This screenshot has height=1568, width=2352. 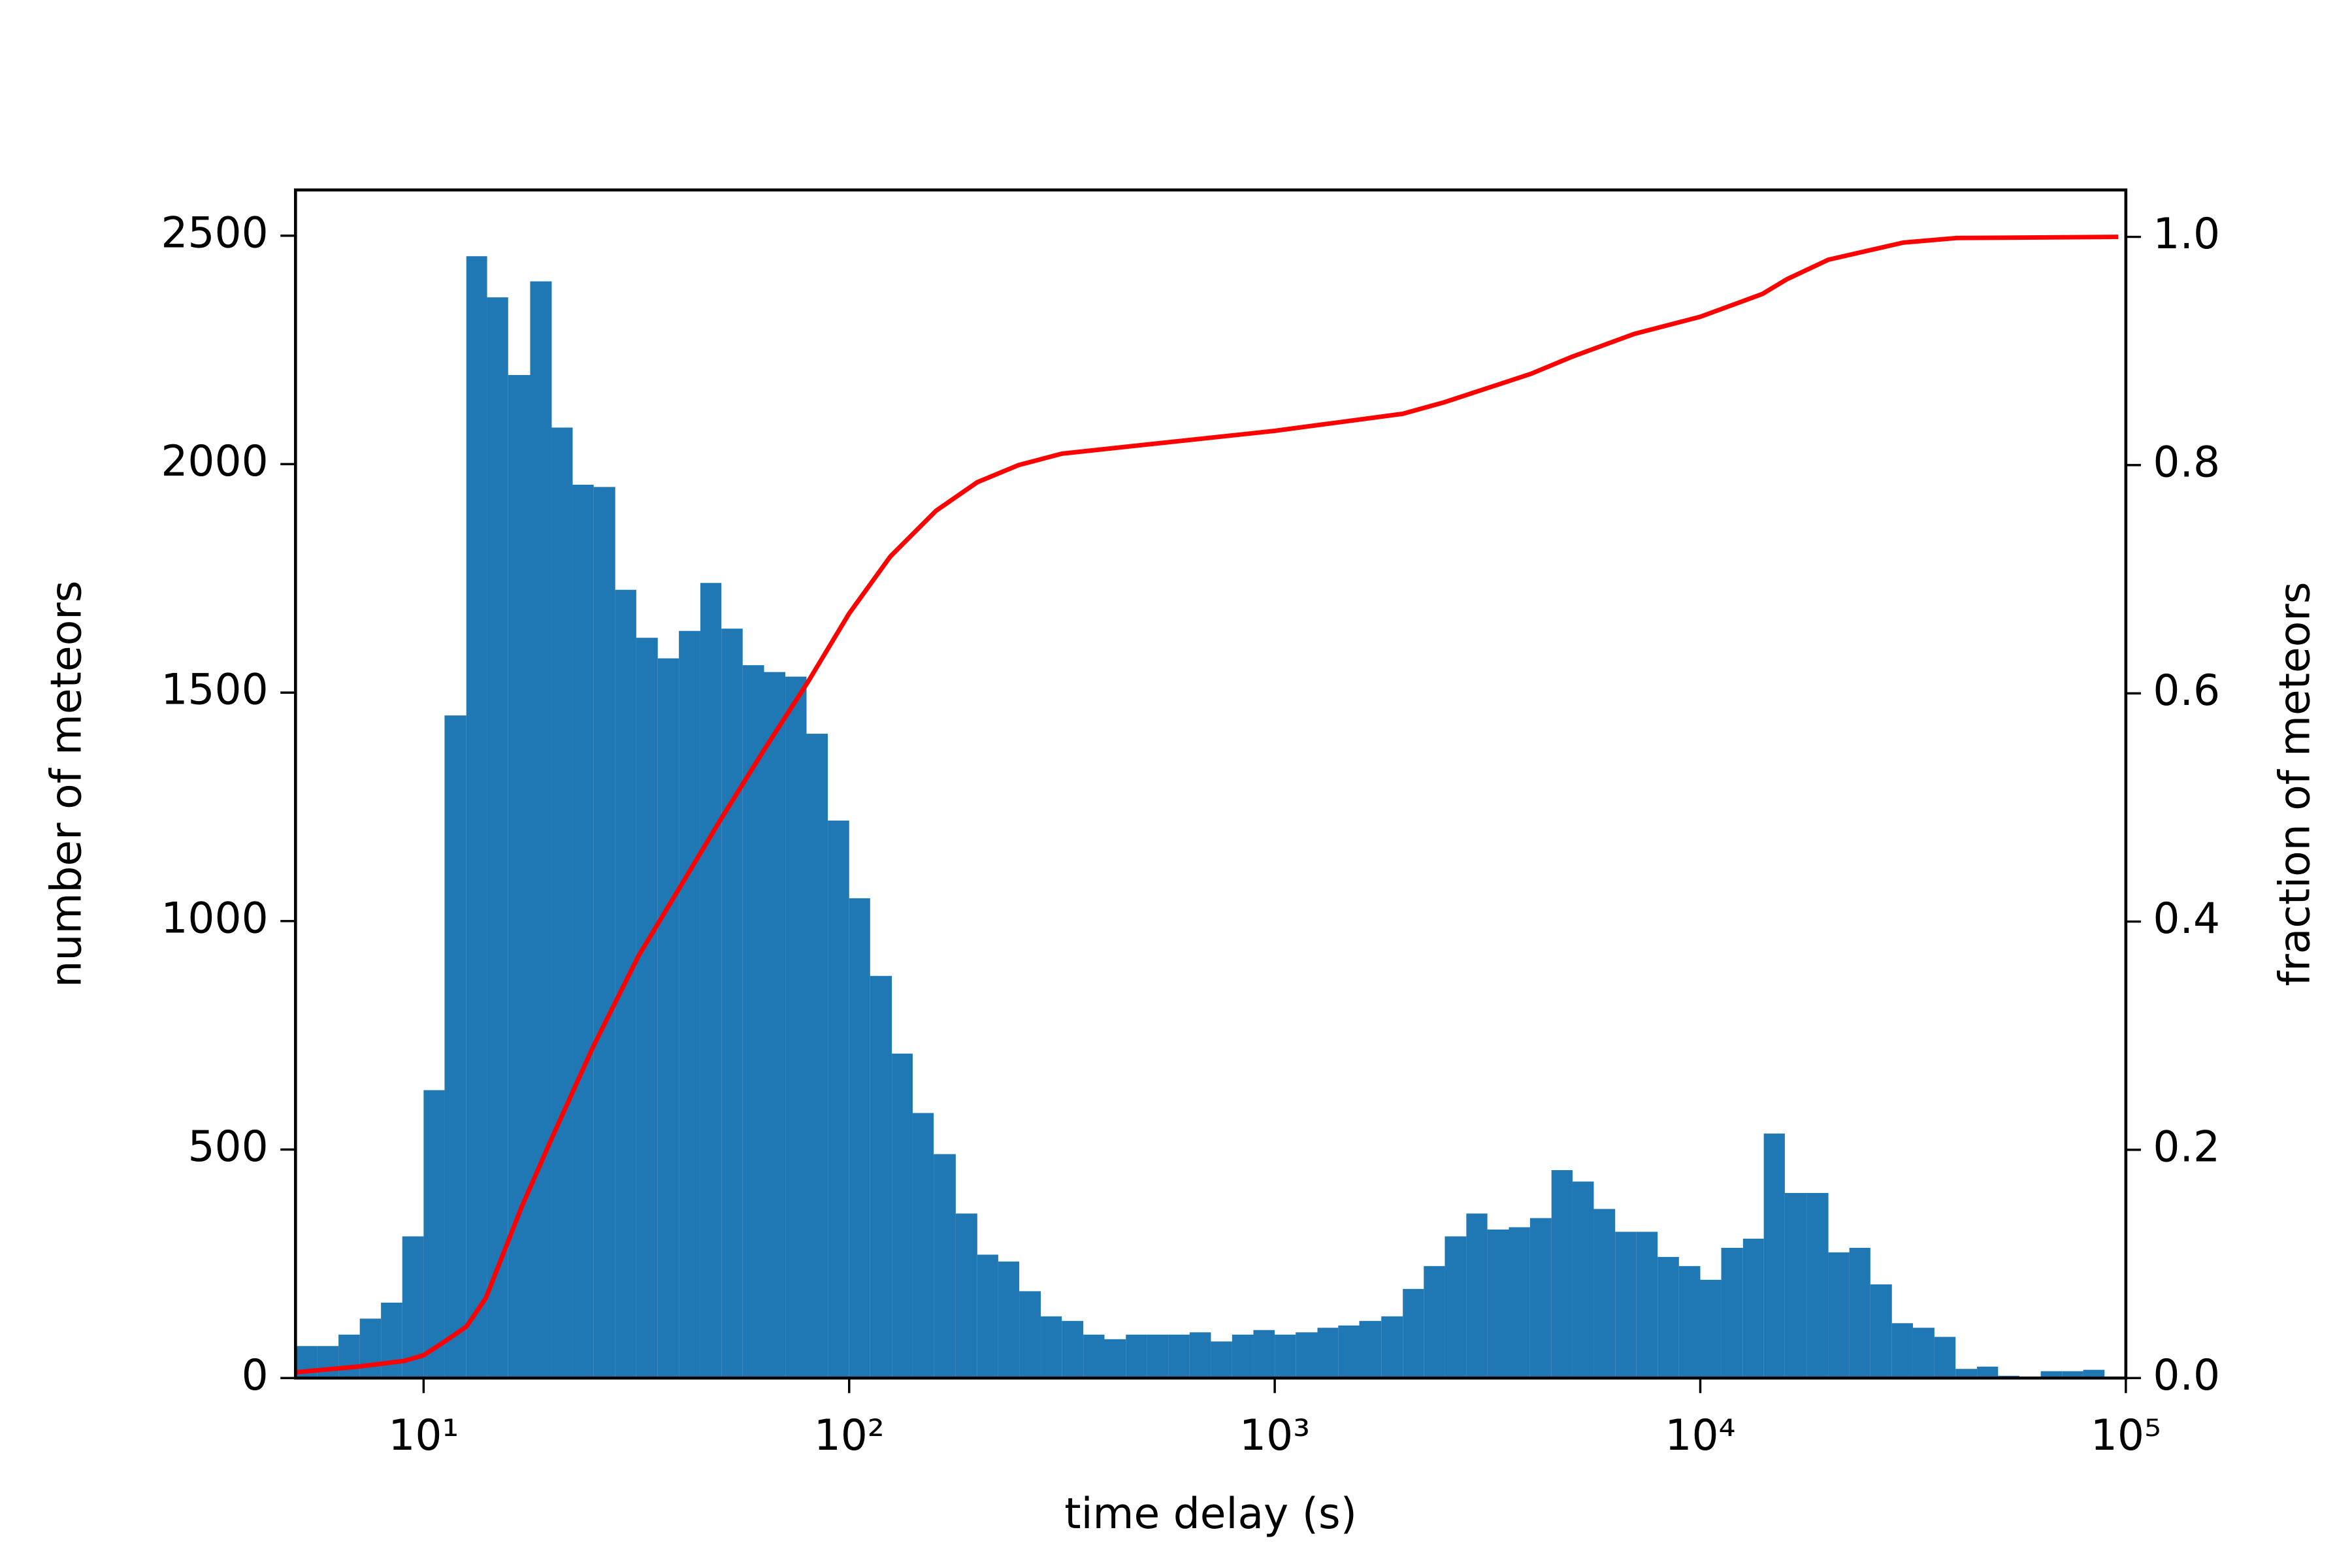 What do you see at coordinates (255, 1375) in the screenshot?
I see `y-tick-label: 0` at bounding box center [255, 1375].